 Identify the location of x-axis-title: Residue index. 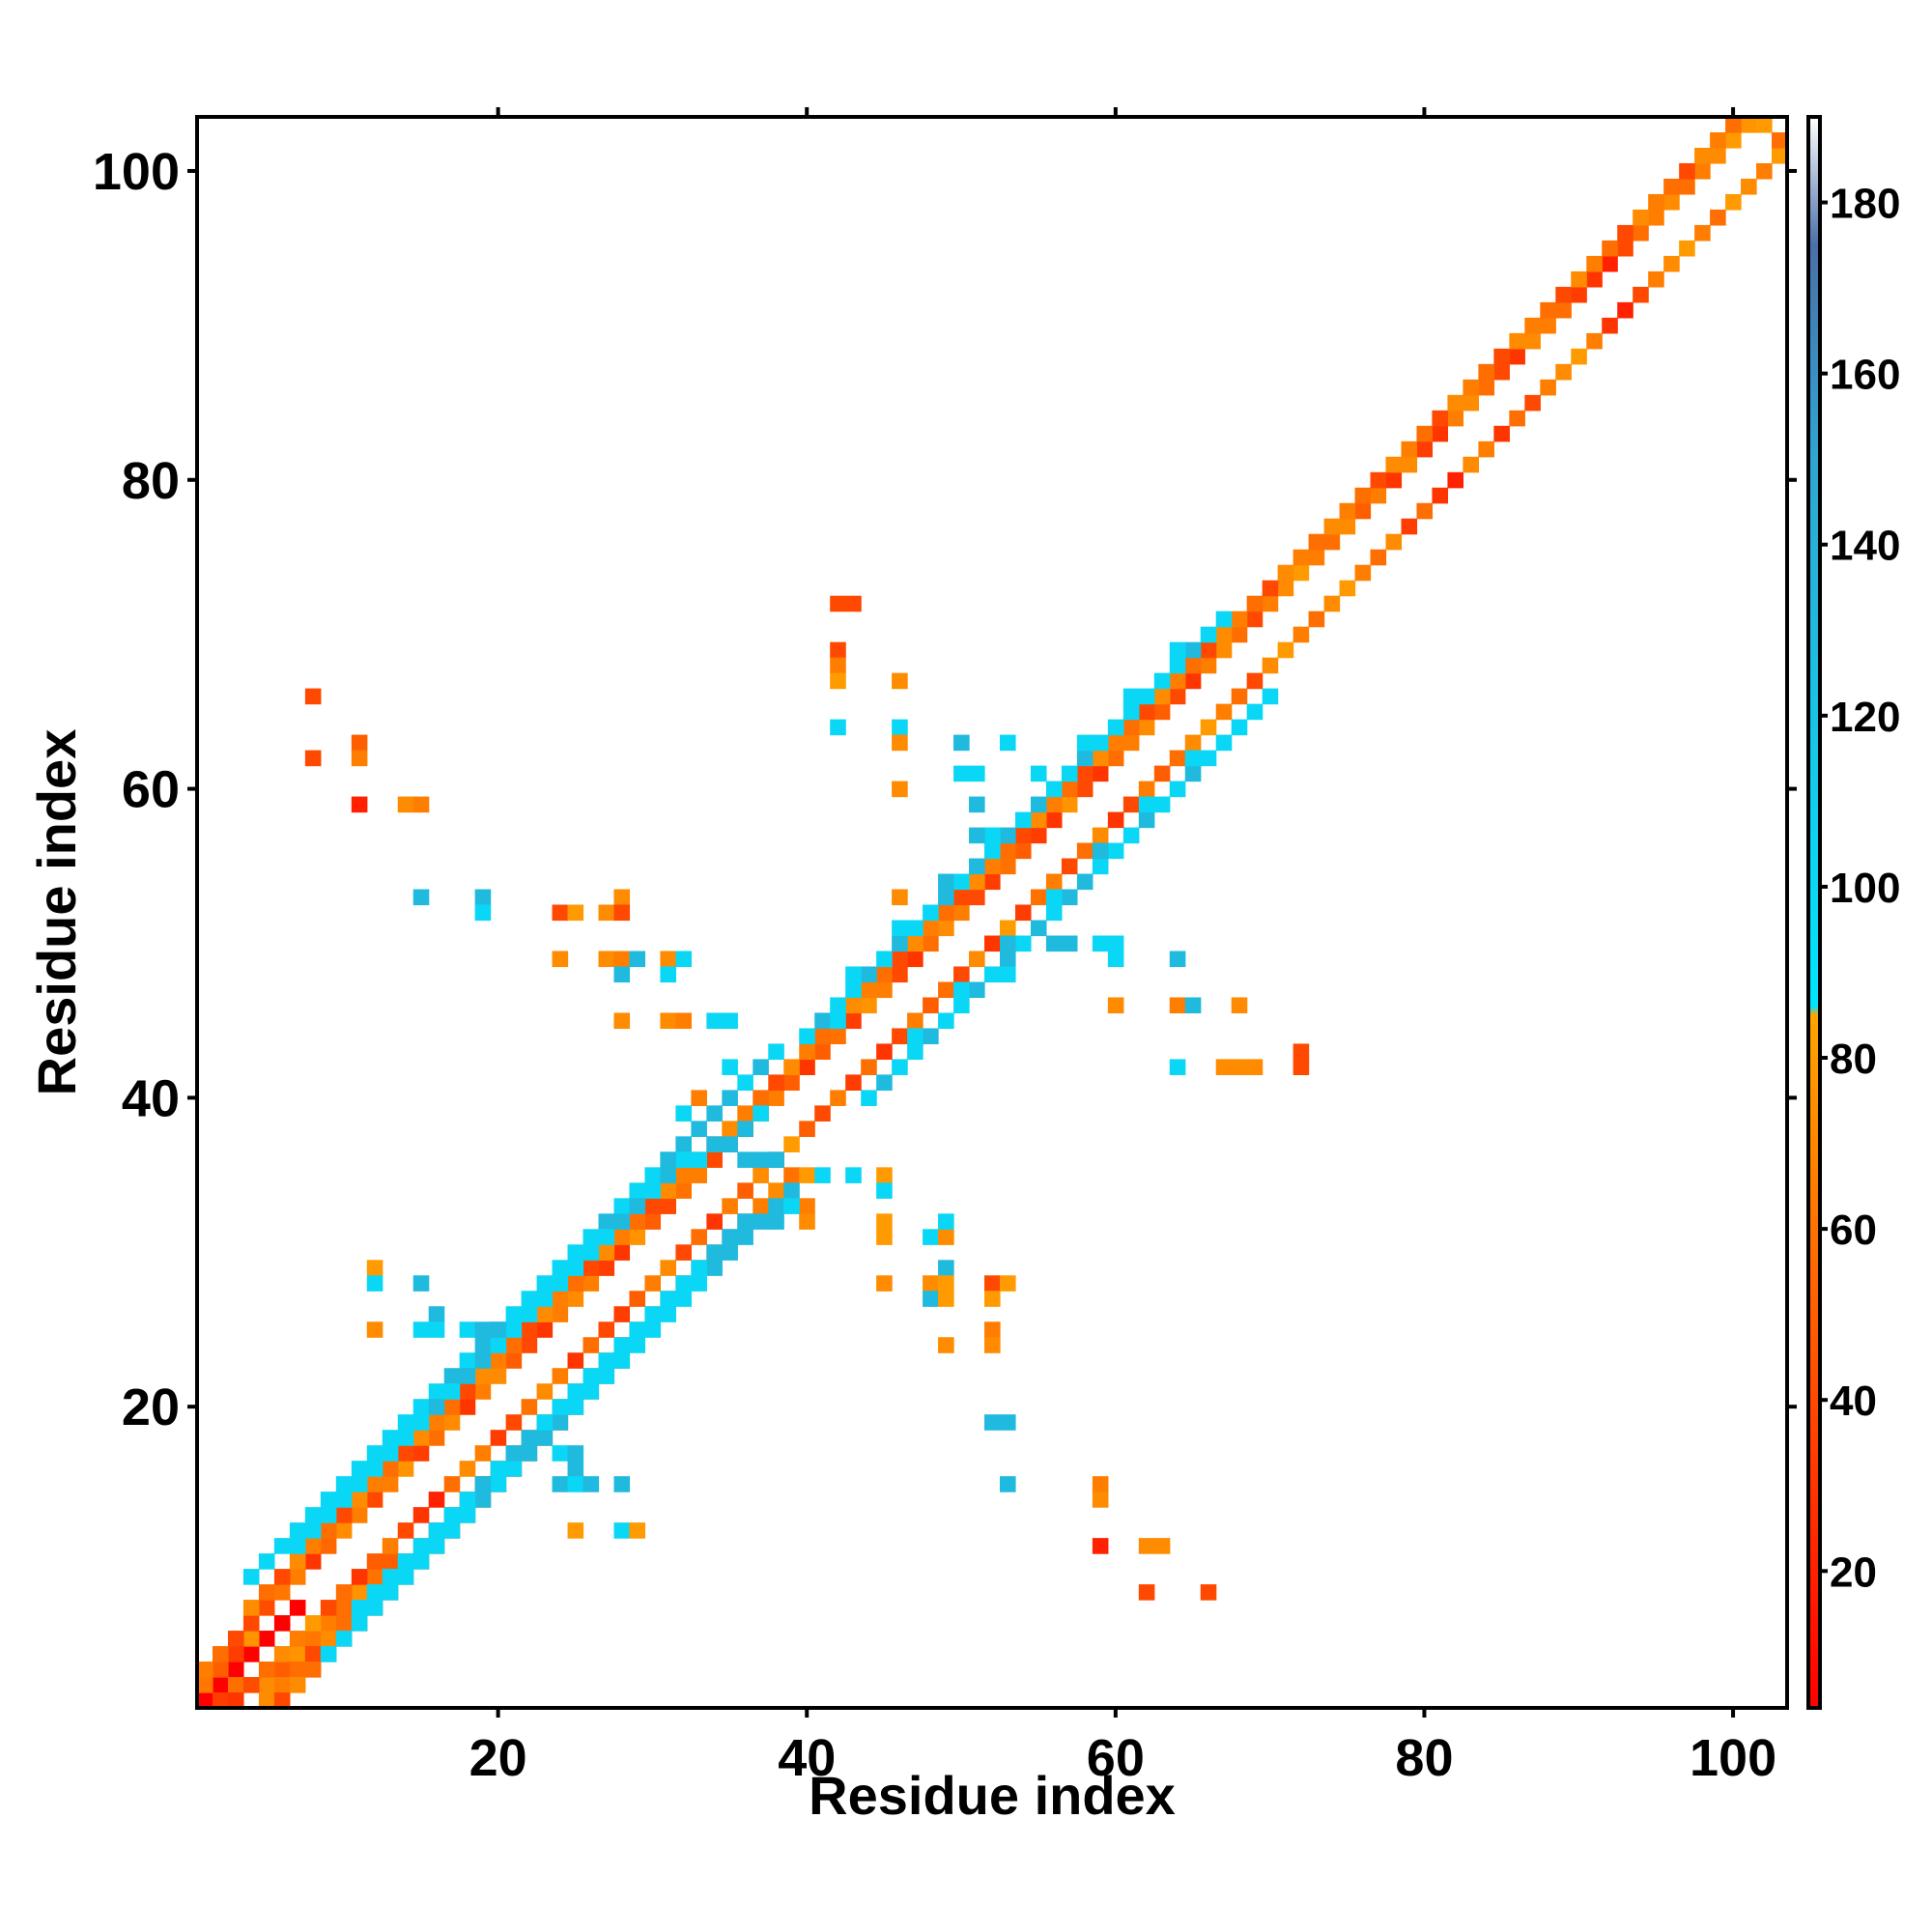
(992, 1795).